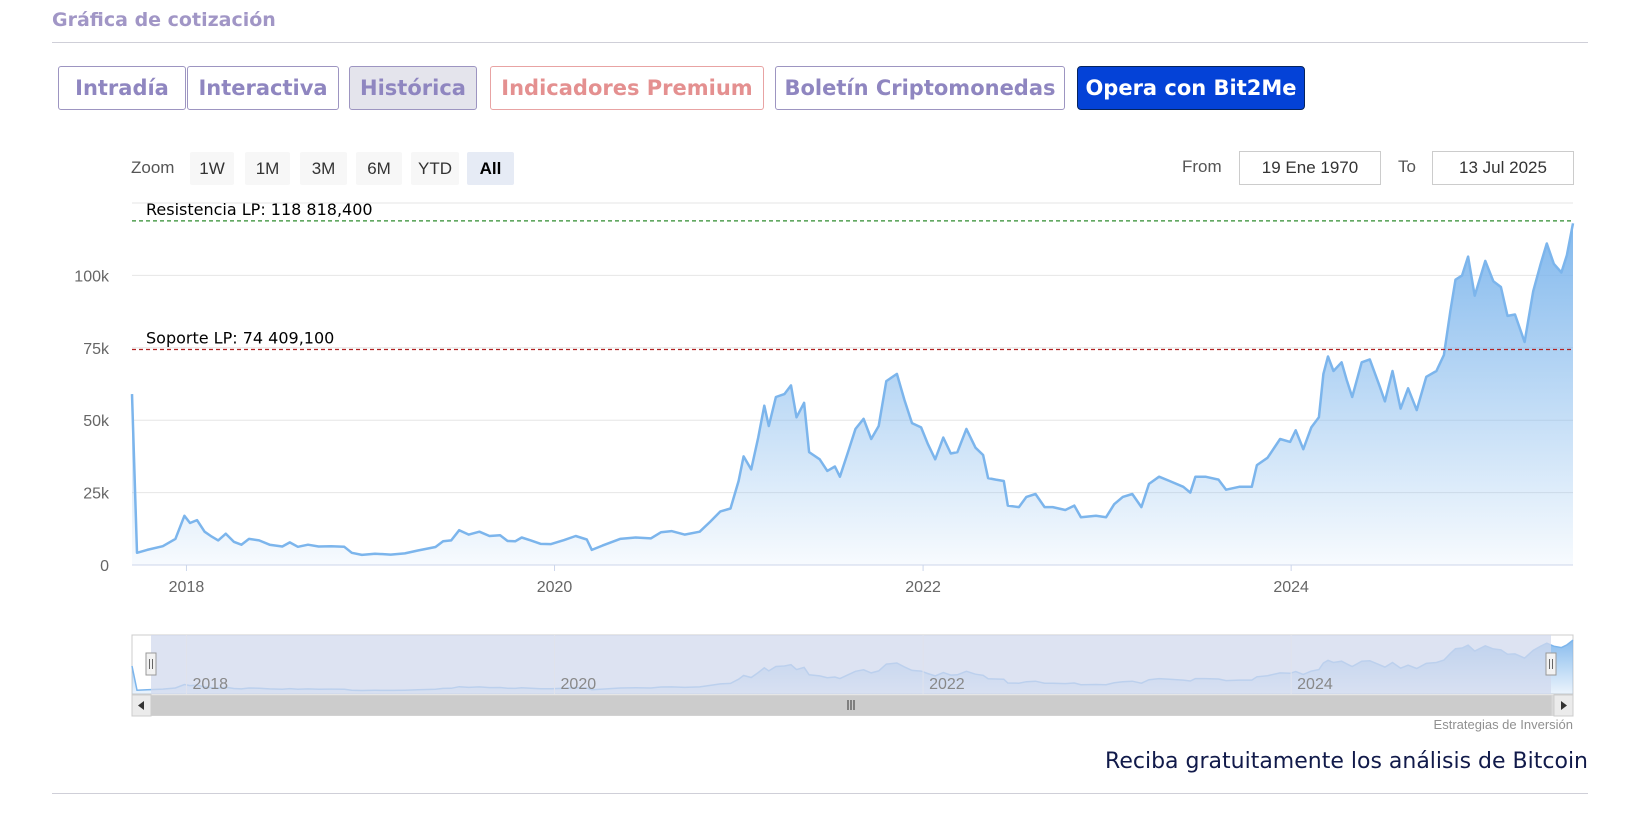  Describe the element at coordinates (1503, 168) in the screenshot. I see `to-date-input: 13 Jul 2025` at that location.